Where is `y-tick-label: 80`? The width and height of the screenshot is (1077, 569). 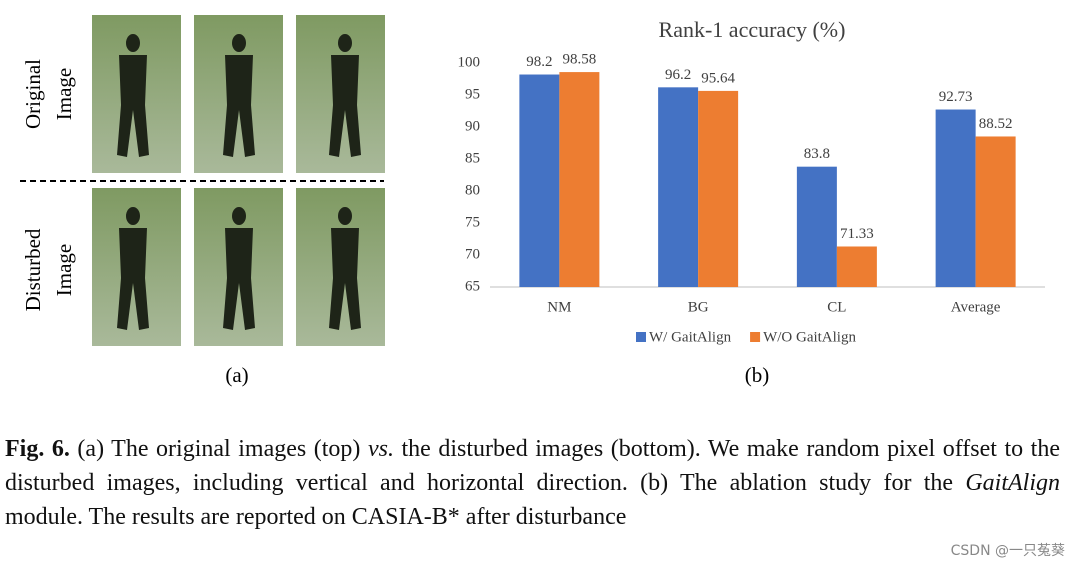
y-tick-label: 80 is located at coordinates (472, 190).